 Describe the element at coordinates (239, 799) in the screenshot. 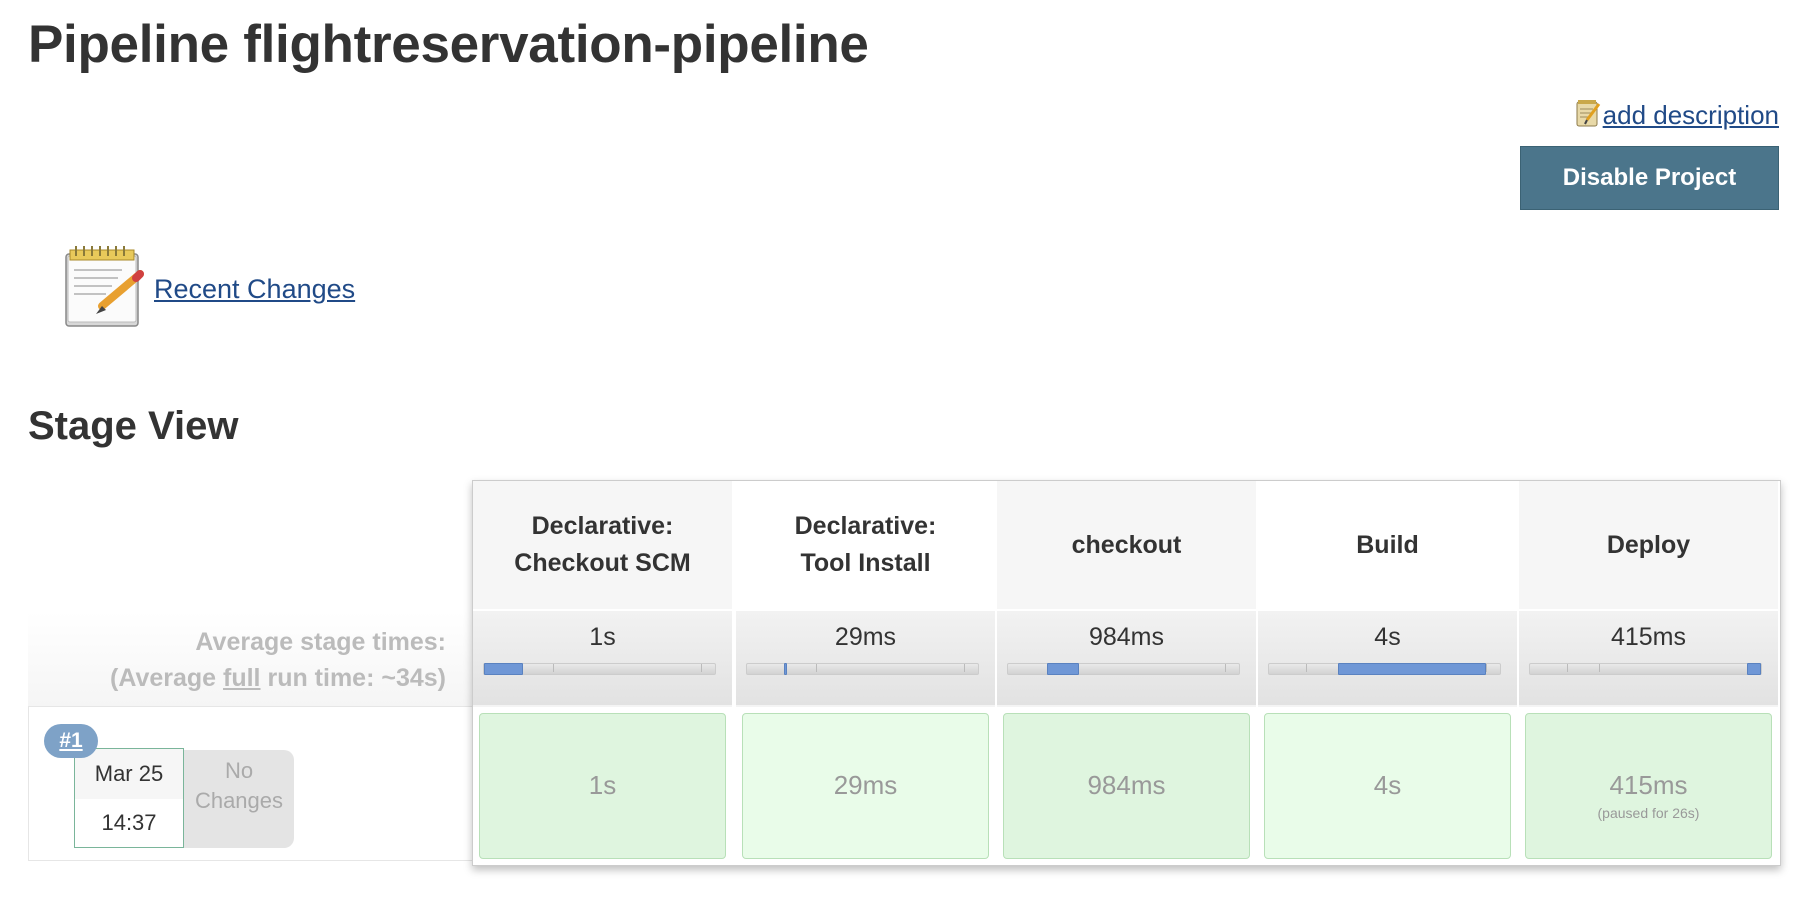

I see `no-changes-box: No Changes` at that location.